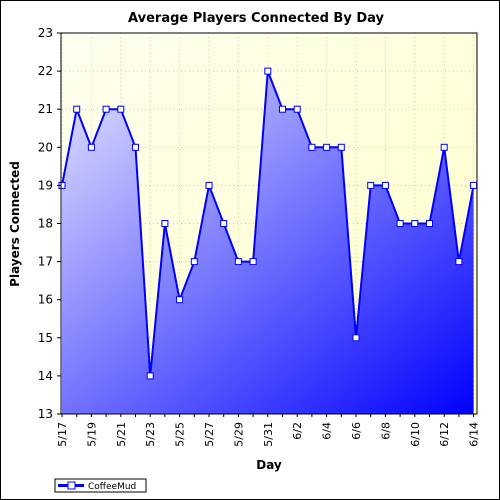 This screenshot has width=500, height=500. Describe the element at coordinates (180, 434) in the screenshot. I see `x-tick-label: 5/25` at that location.